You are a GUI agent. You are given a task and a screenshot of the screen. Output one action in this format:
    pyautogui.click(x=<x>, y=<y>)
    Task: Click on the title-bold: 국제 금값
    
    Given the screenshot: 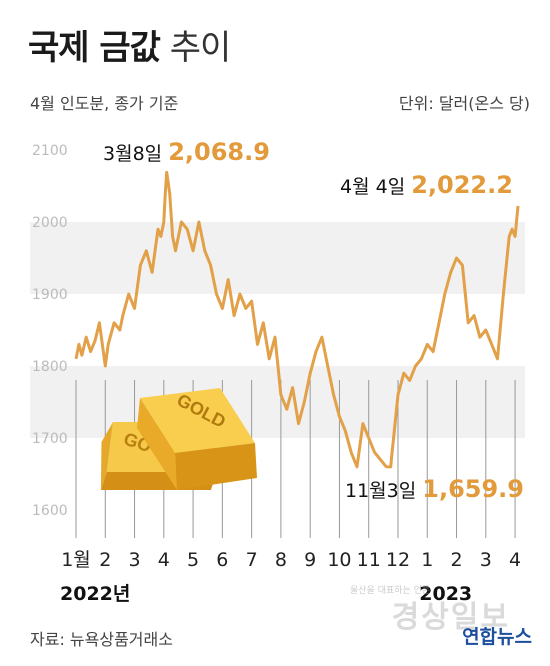 What is the action you would take?
    pyautogui.click(x=94, y=48)
    